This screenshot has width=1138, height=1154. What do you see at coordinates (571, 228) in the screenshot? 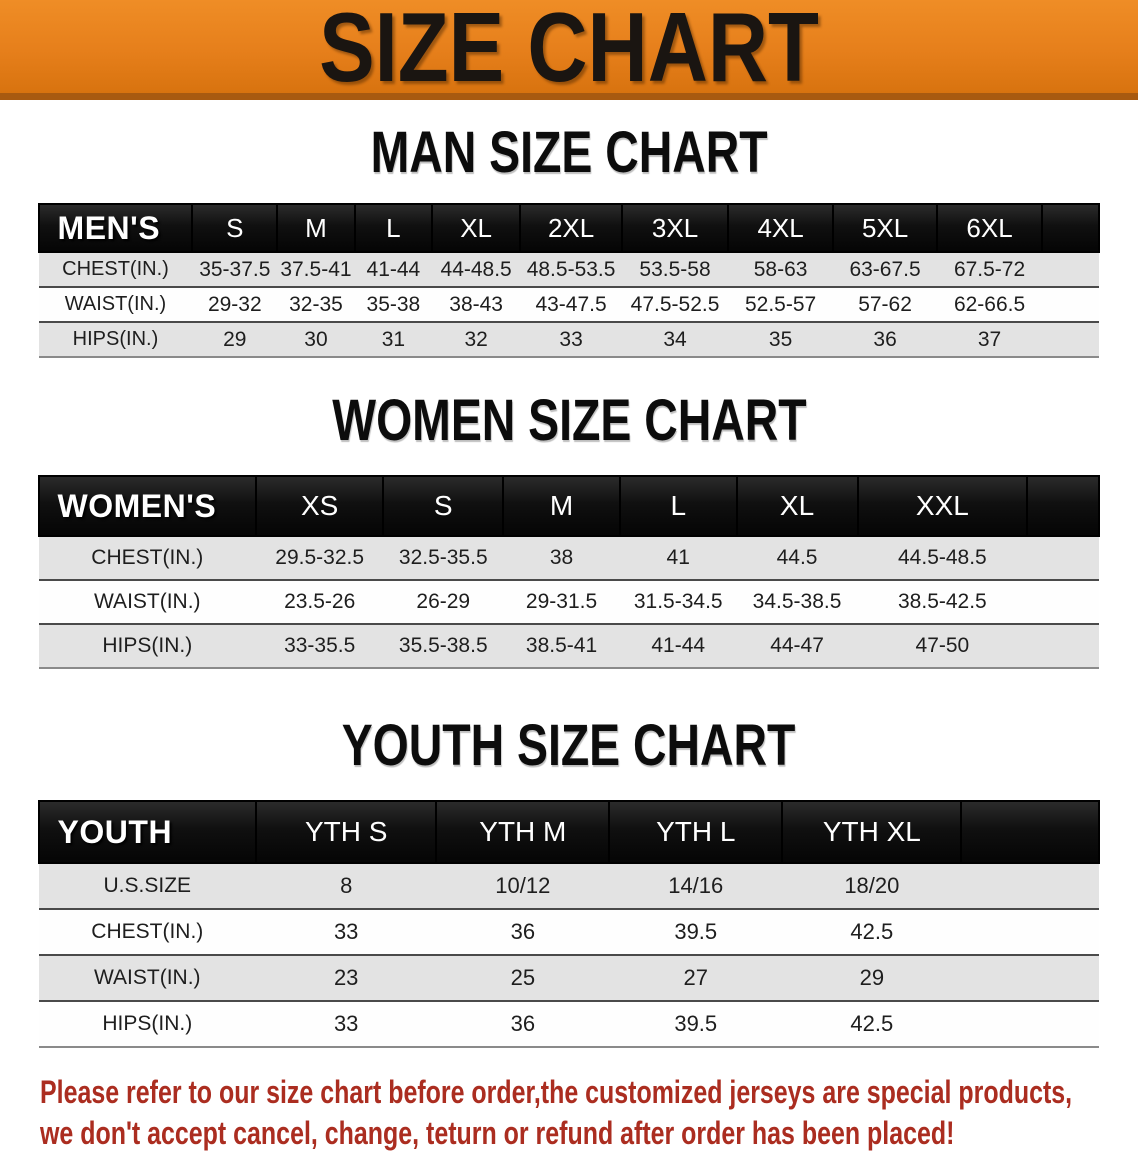
I see `column-header-cell: 2XL` at bounding box center [571, 228].